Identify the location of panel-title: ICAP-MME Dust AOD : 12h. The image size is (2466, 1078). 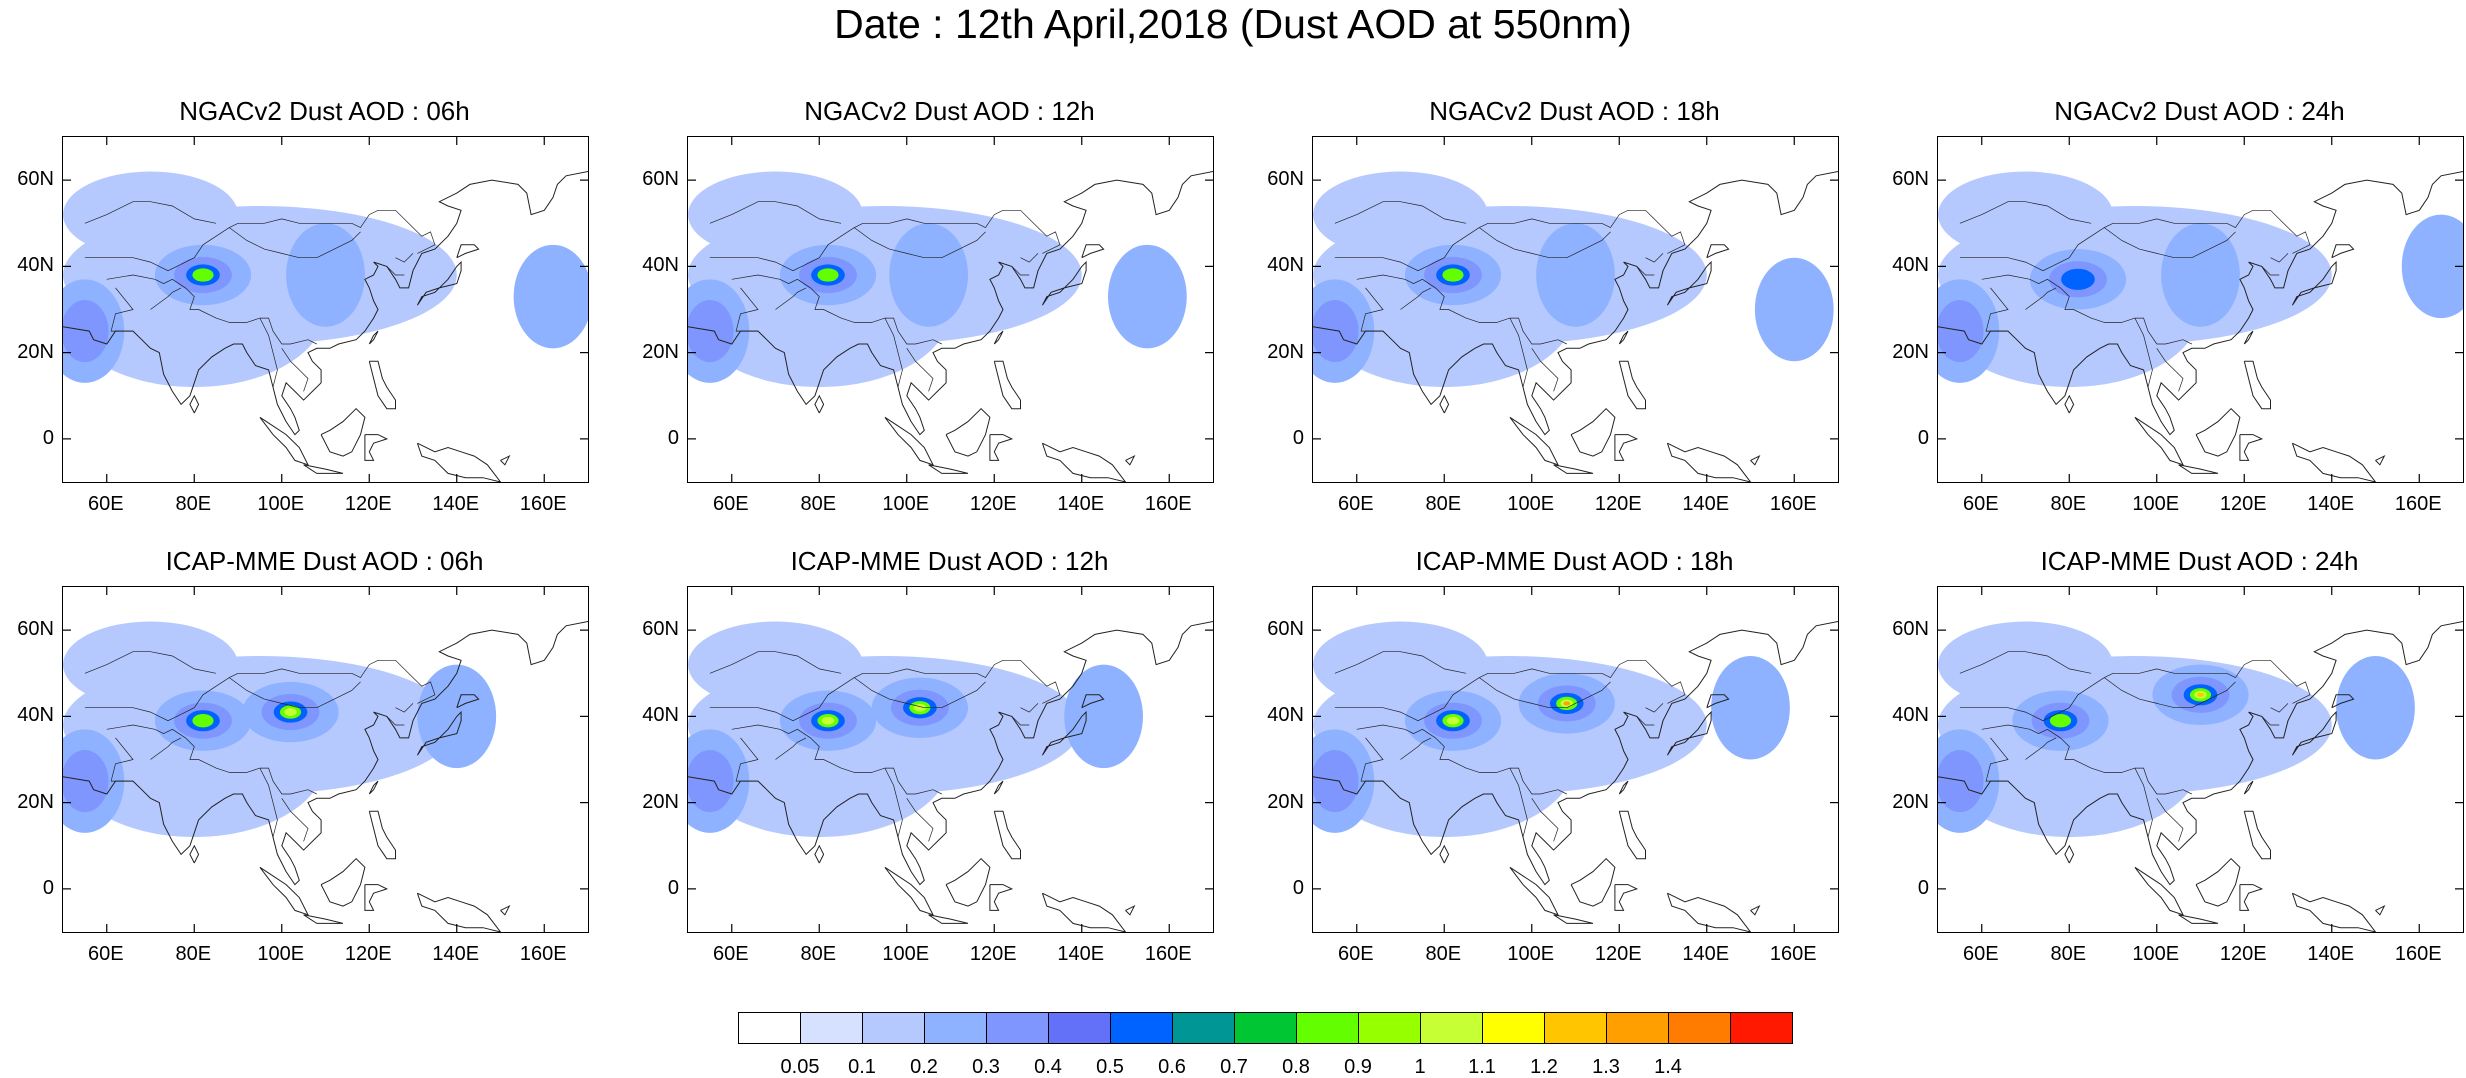
(949, 561).